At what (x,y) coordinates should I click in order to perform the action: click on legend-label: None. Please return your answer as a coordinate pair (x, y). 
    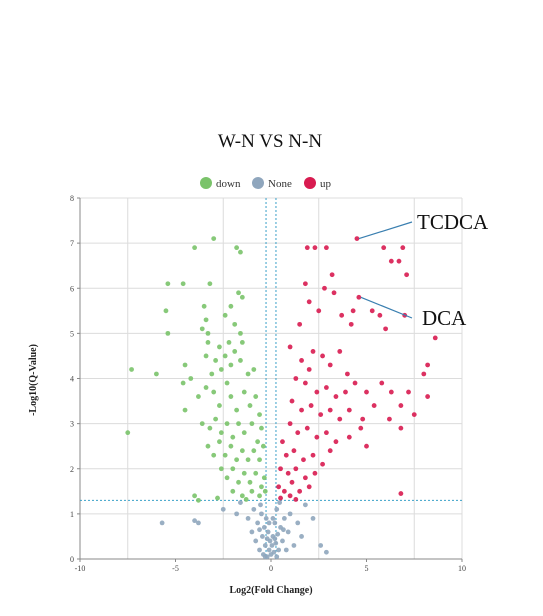
    Looking at the image, I should click on (280, 184).